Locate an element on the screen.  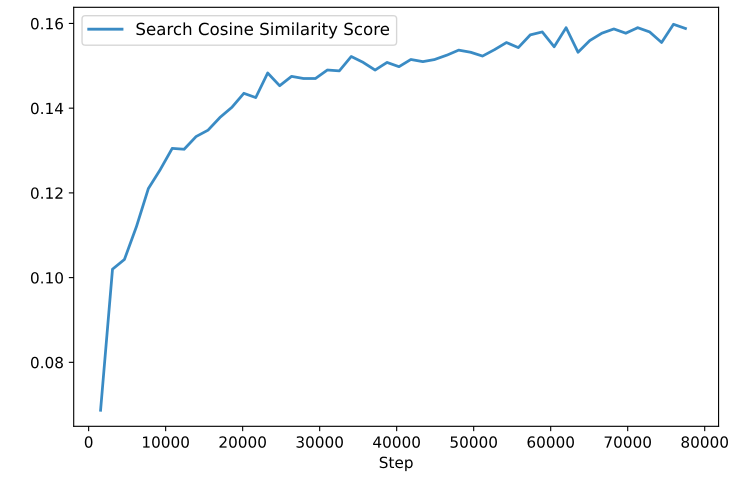
x-tick-label: 60000 is located at coordinates (550, 442).